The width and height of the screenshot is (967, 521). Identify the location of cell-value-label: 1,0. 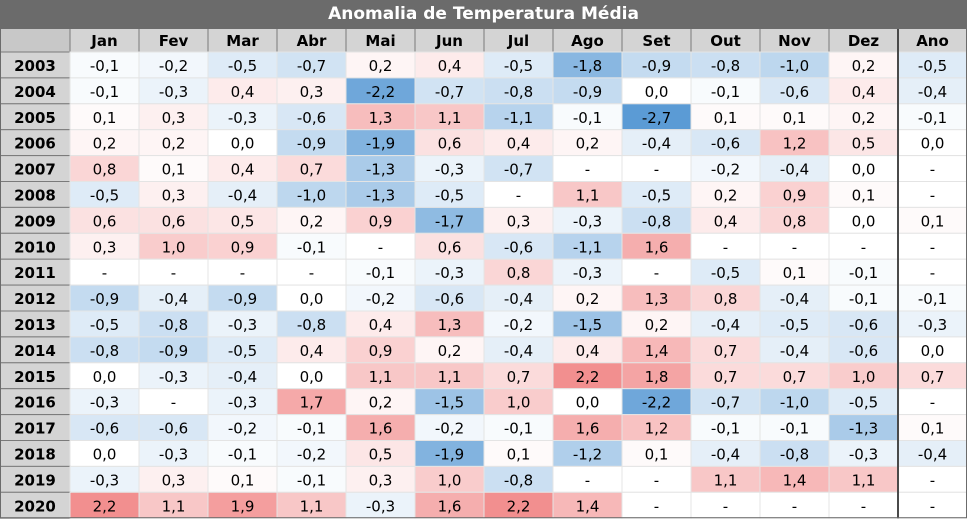
(519, 403).